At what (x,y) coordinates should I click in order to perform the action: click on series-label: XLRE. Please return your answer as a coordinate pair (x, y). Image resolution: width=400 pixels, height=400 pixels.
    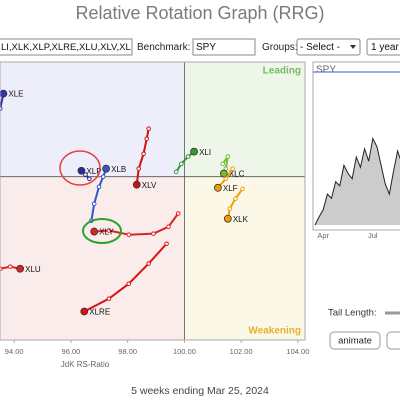
    Looking at the image, I should click on (99, 312).